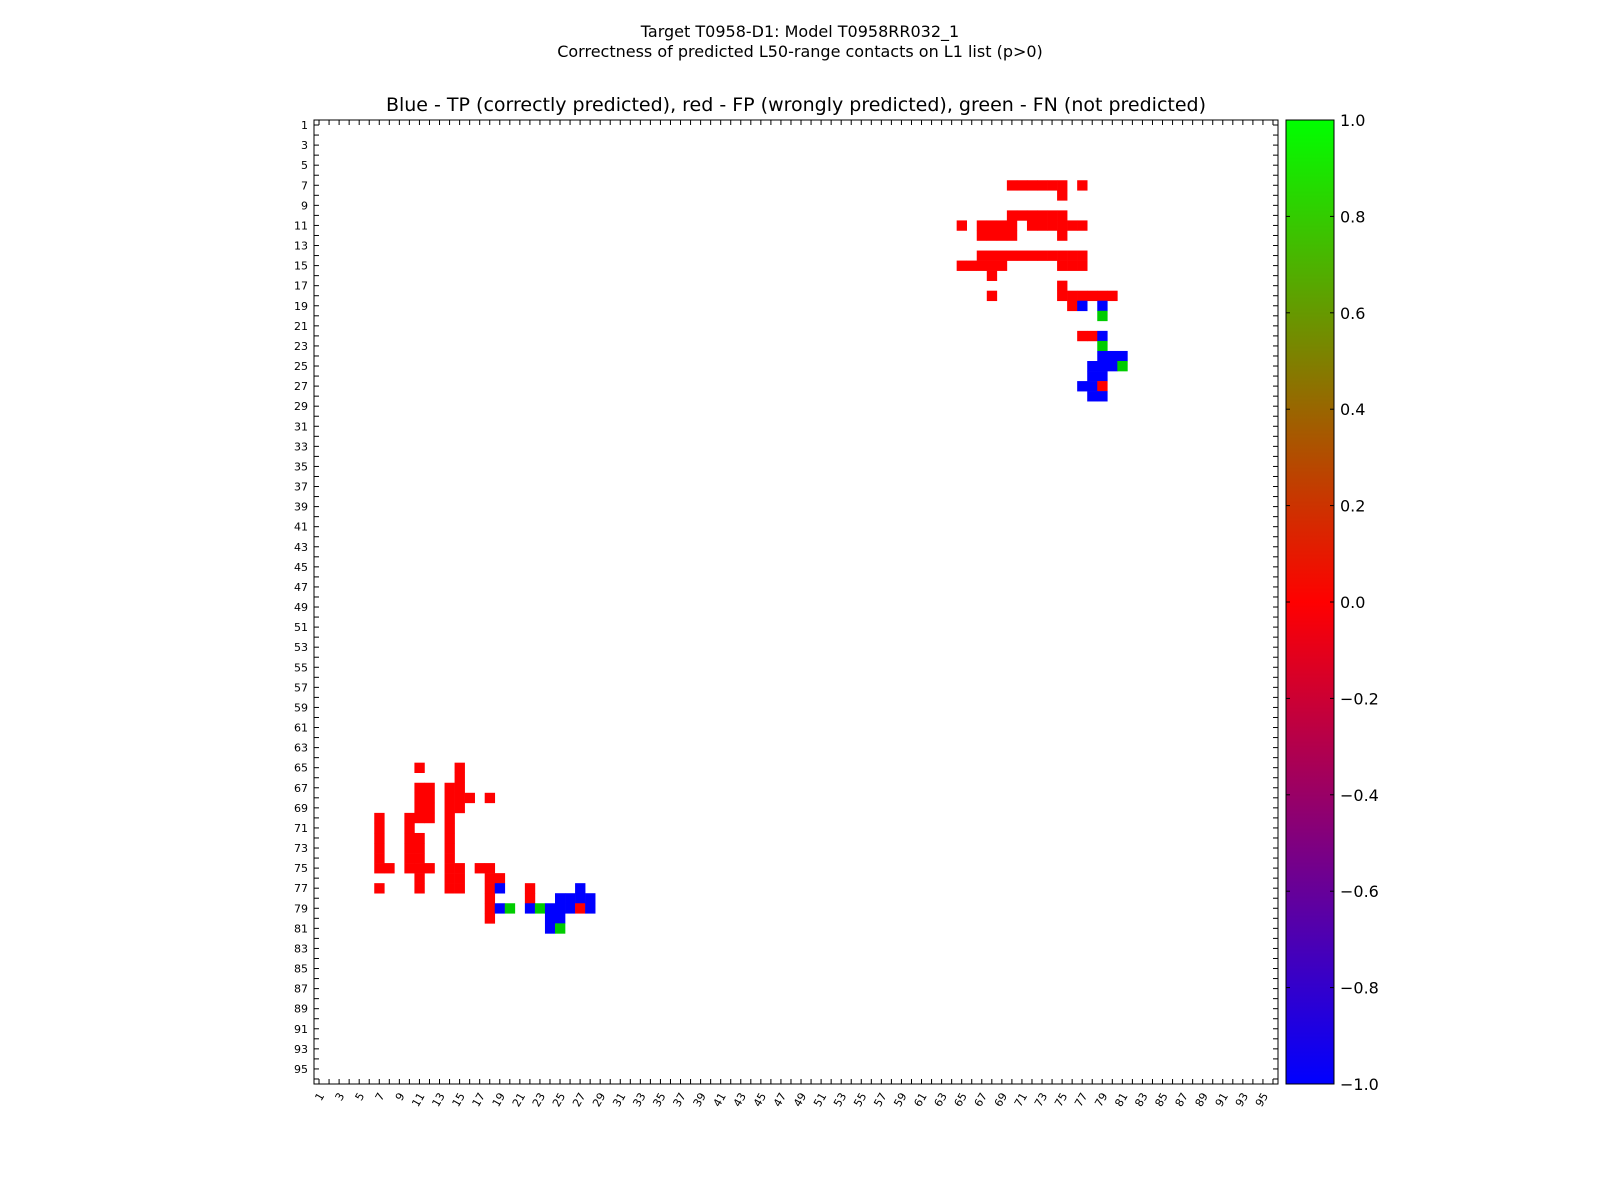 Image resolution: width=1600 pixels, height=1200 pixels. I want to click on y-tick-label: 77, so click(301, 888).